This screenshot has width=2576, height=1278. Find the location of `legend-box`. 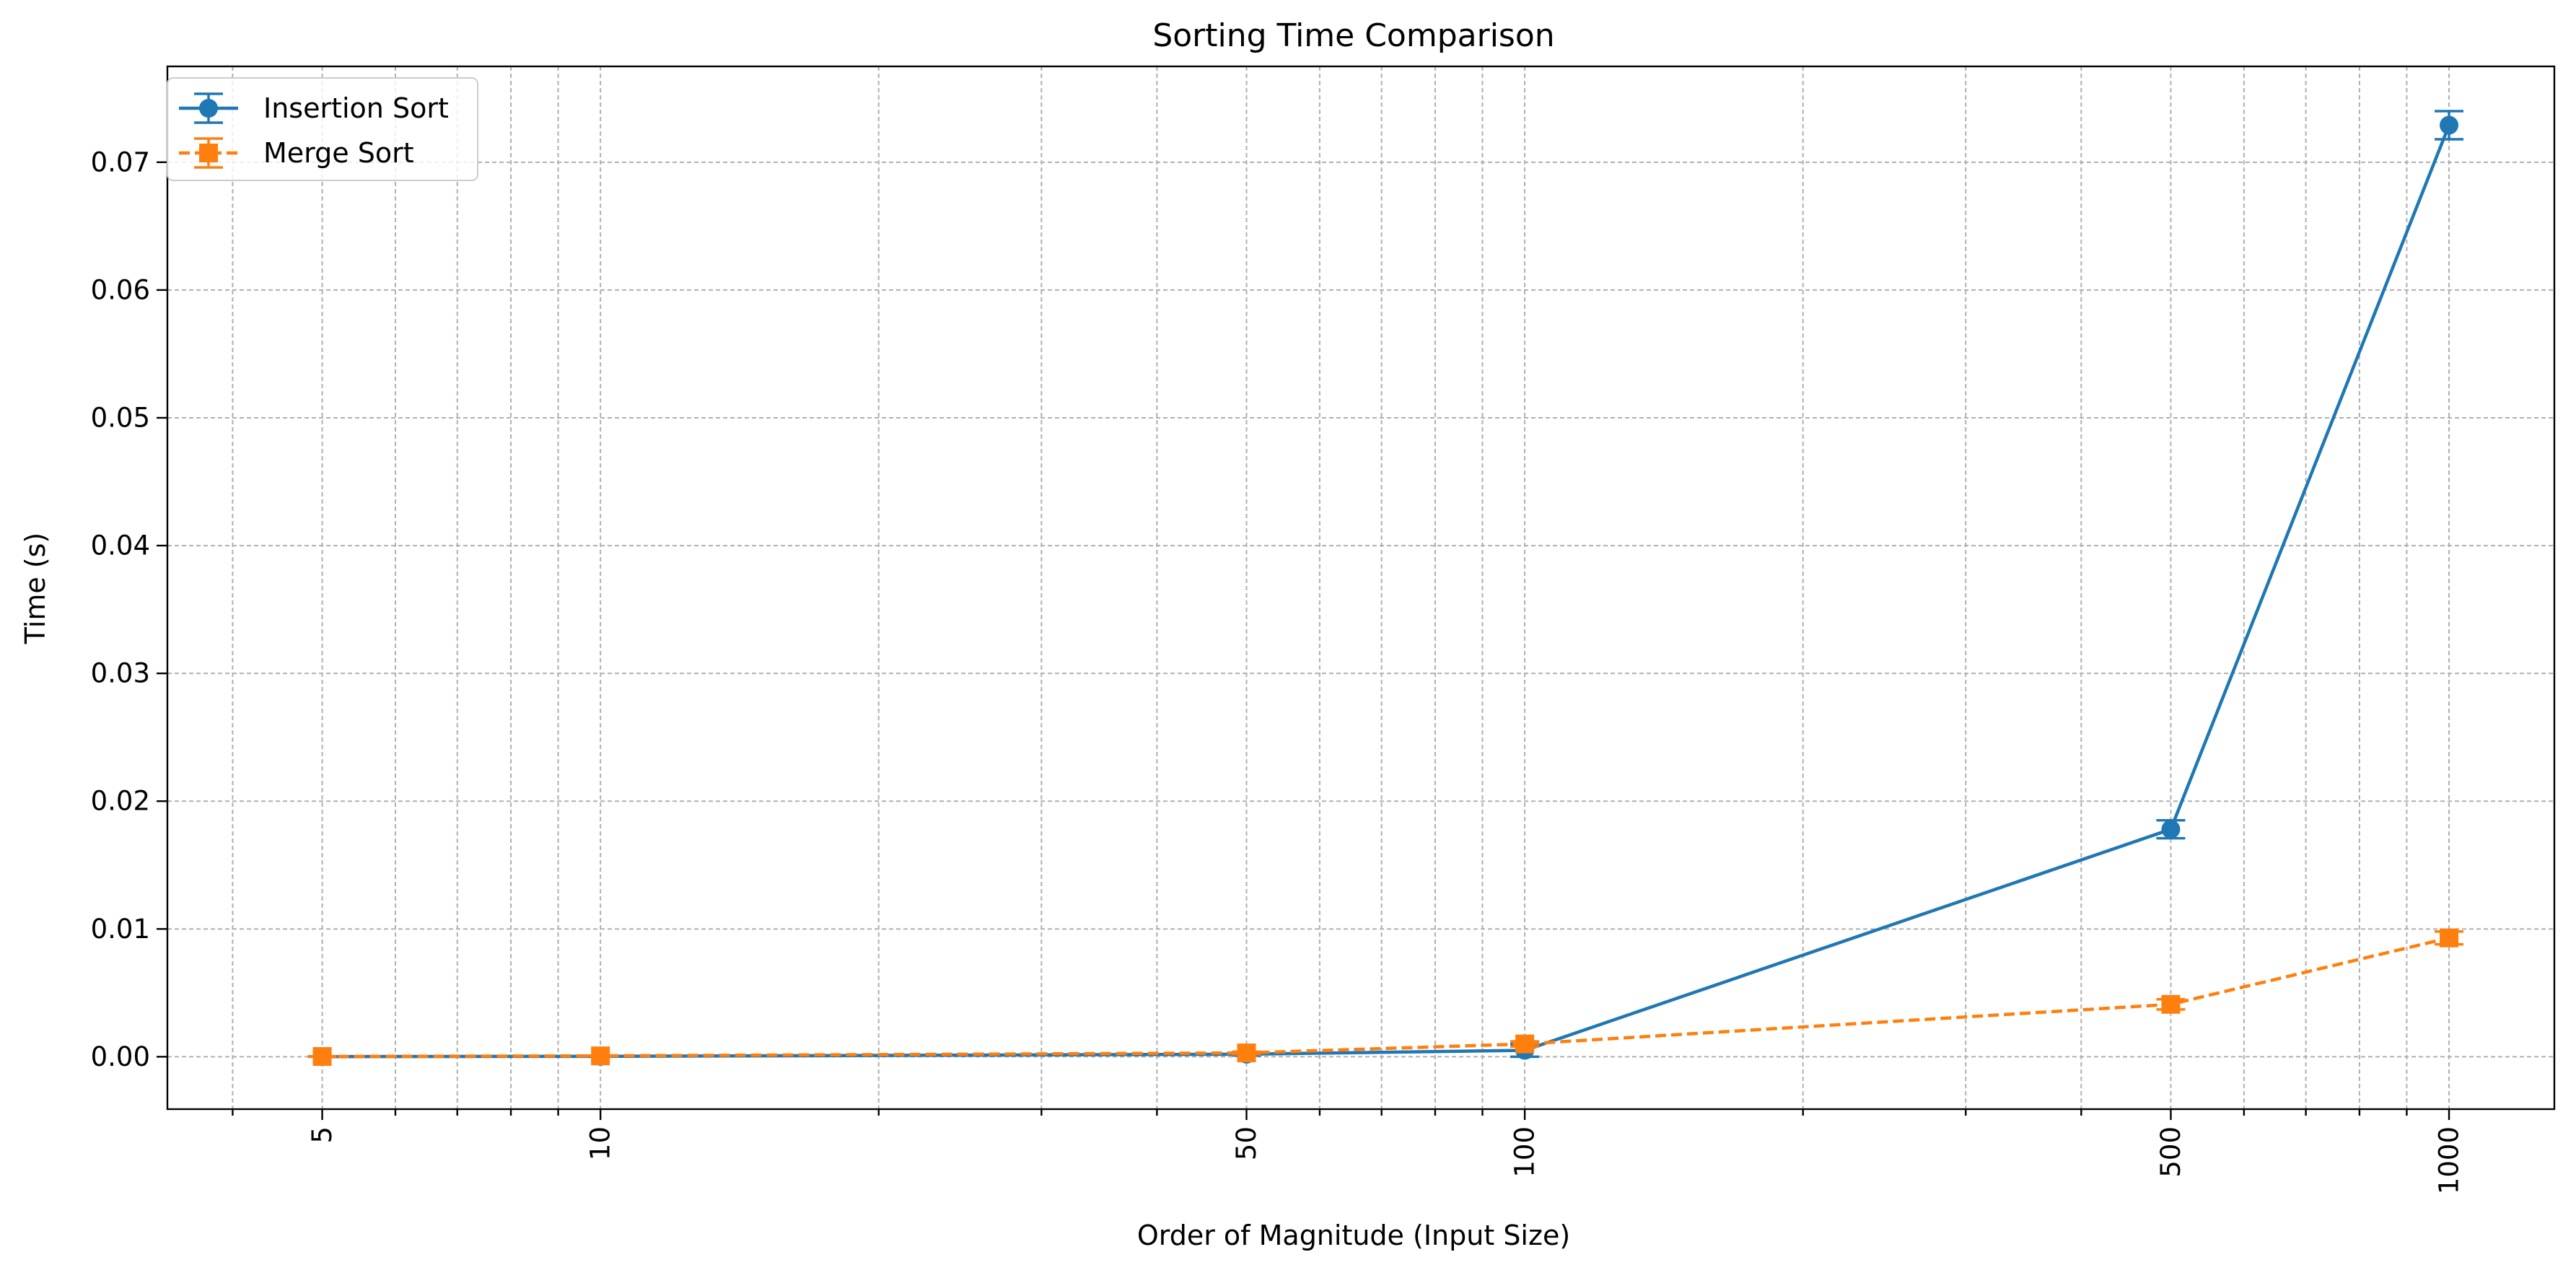

legend-box is located at coordinates (322, 129).